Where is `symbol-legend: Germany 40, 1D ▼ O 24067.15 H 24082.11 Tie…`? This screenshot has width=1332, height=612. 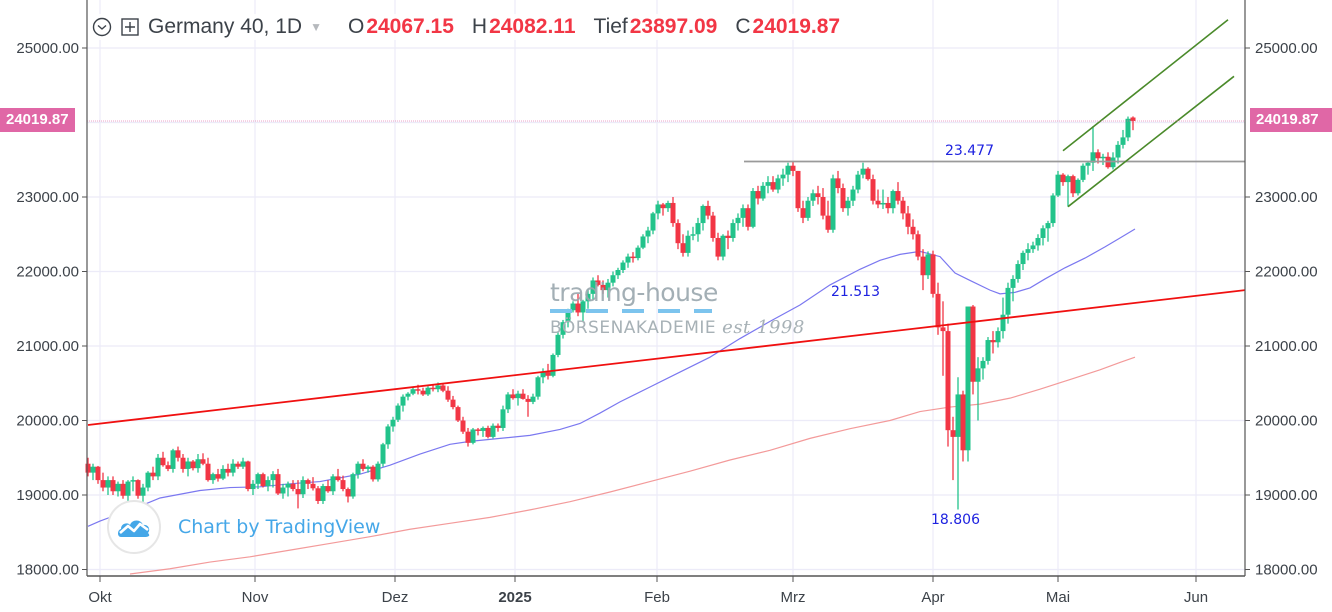 symbol-legend: Germany 40, 1D ▼ O 24067.15 H 24082.11 Tie… is located at coordinates (478, 27).